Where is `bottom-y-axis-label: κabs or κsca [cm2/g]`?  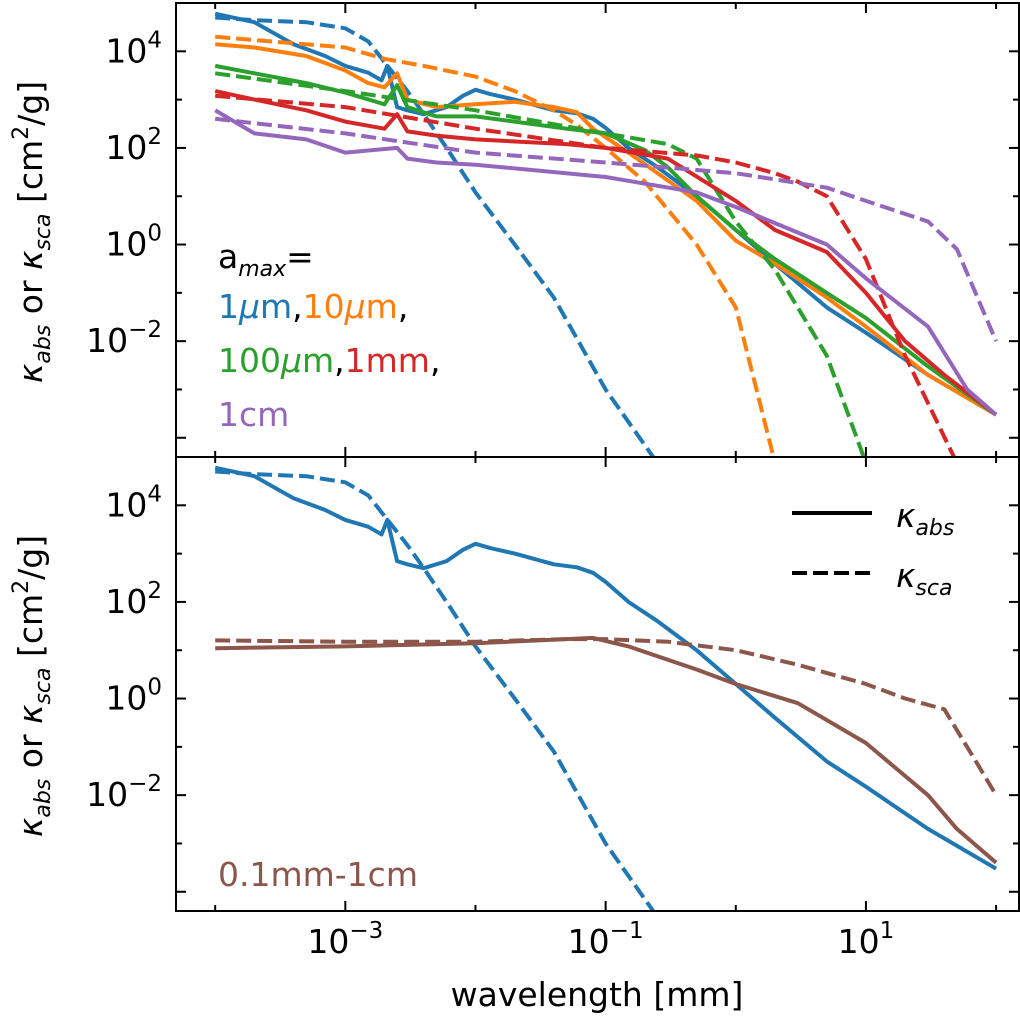
bottom-y-axis-label: κabs or κsca [cm2/g] is located at coordinates (32, 686).